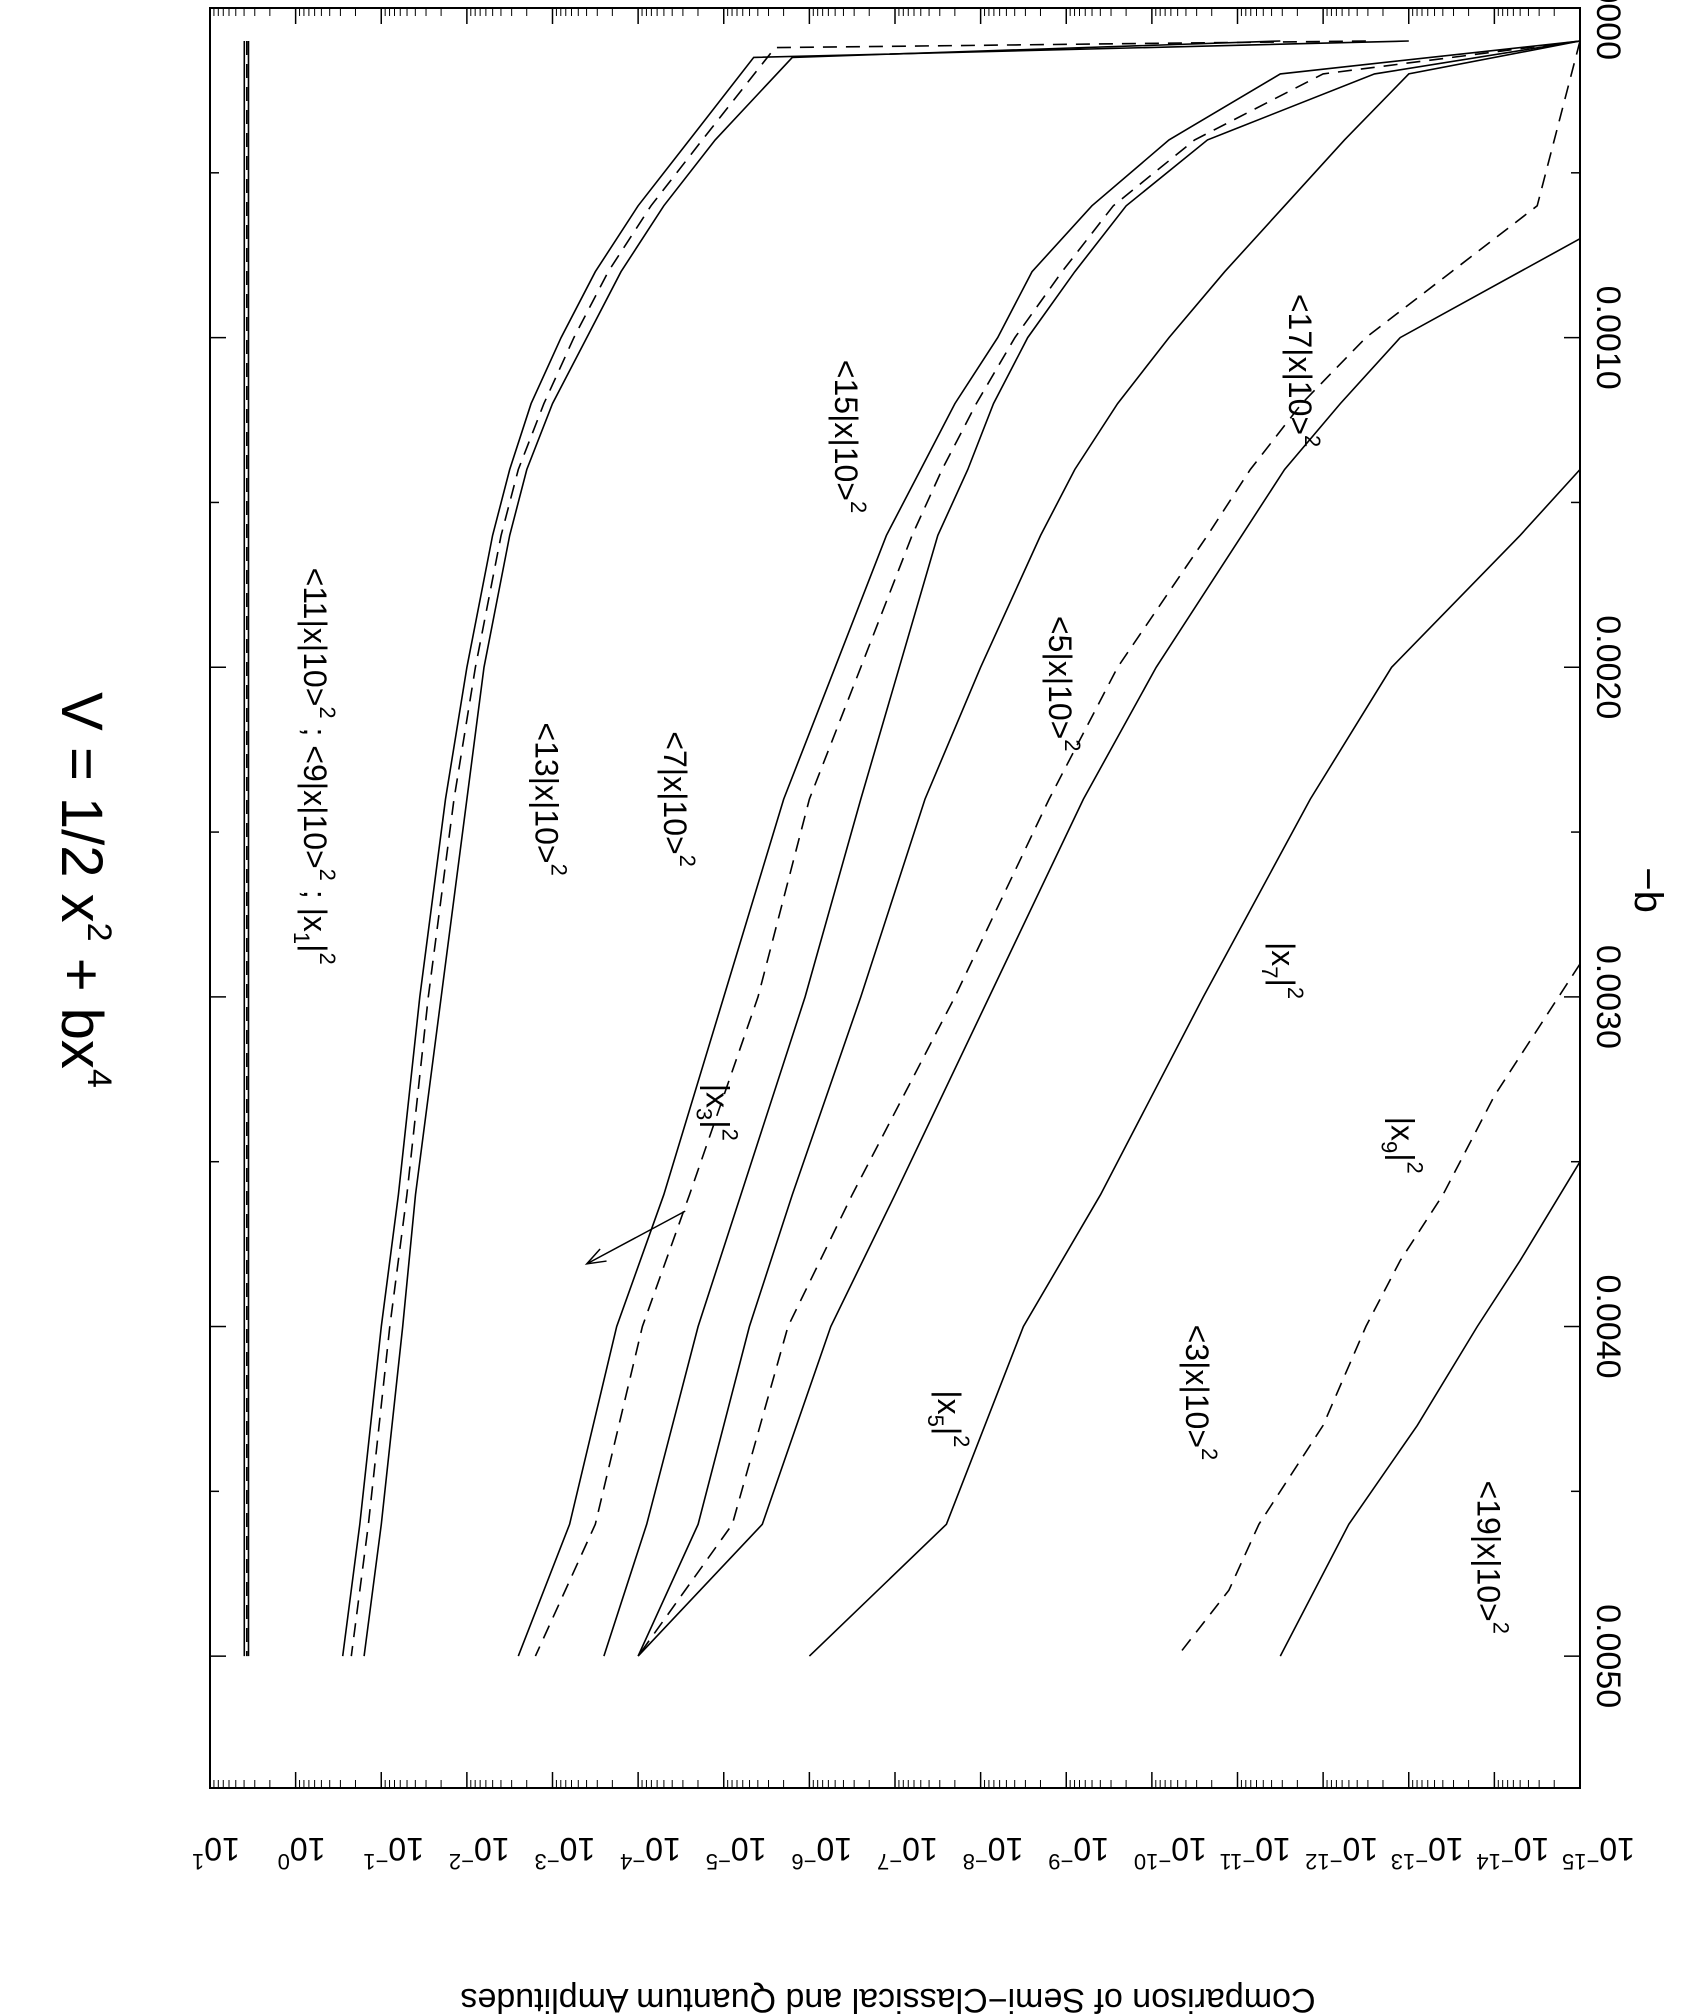  I want to click on svg-text: 10⁻⁸, so click(993, 1852).